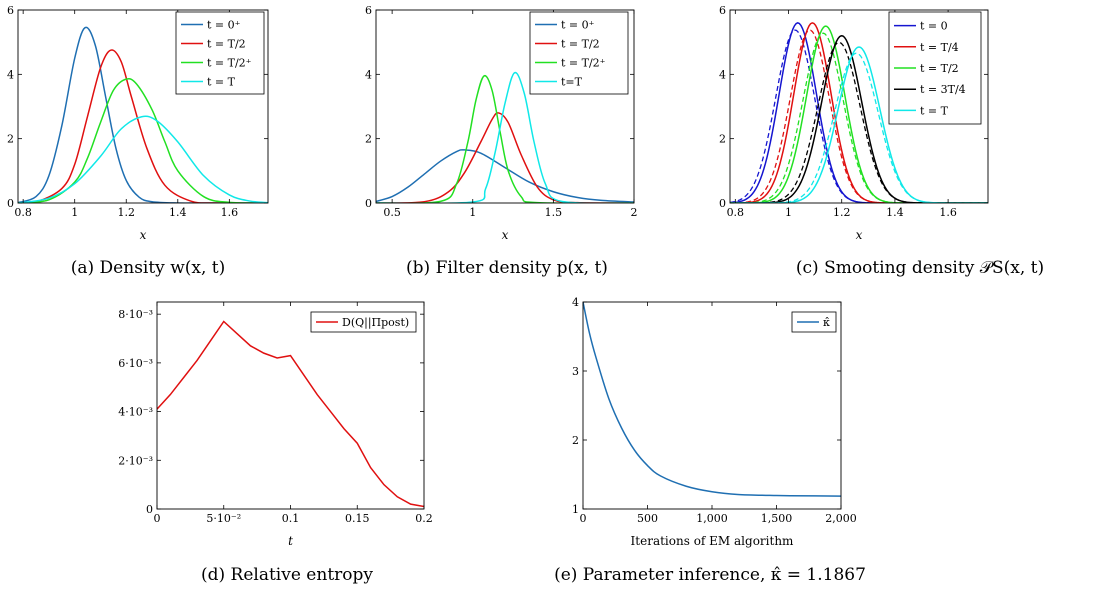  Describe the element at coordinates (934, 26) in the screenshot. I see `legend-label: t = 0` at that location.